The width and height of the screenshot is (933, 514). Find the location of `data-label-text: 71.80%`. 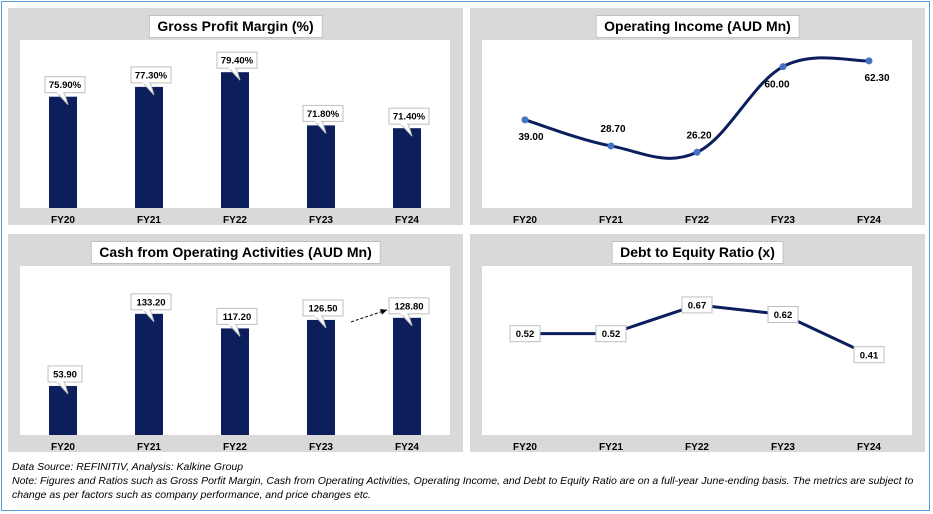

data-label-text: 71.80% is located at coordinates (323, 114).